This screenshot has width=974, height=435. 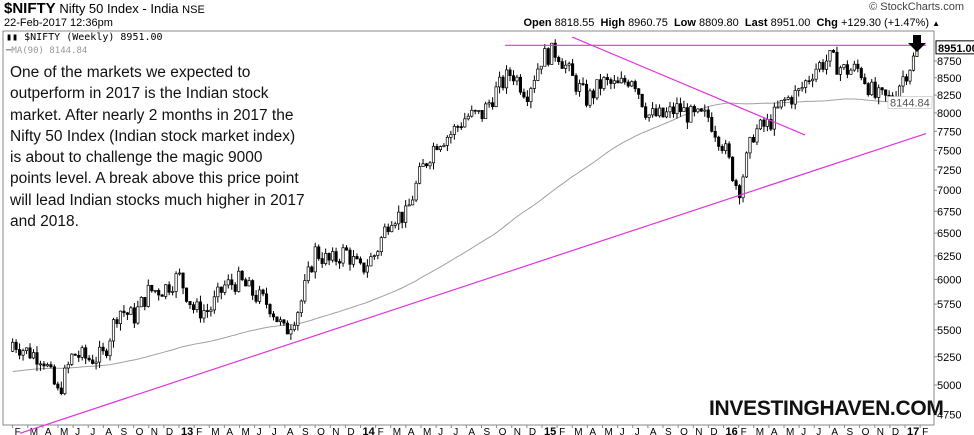 I want to click on x-tick-label: O, so click(x=684, y=431).